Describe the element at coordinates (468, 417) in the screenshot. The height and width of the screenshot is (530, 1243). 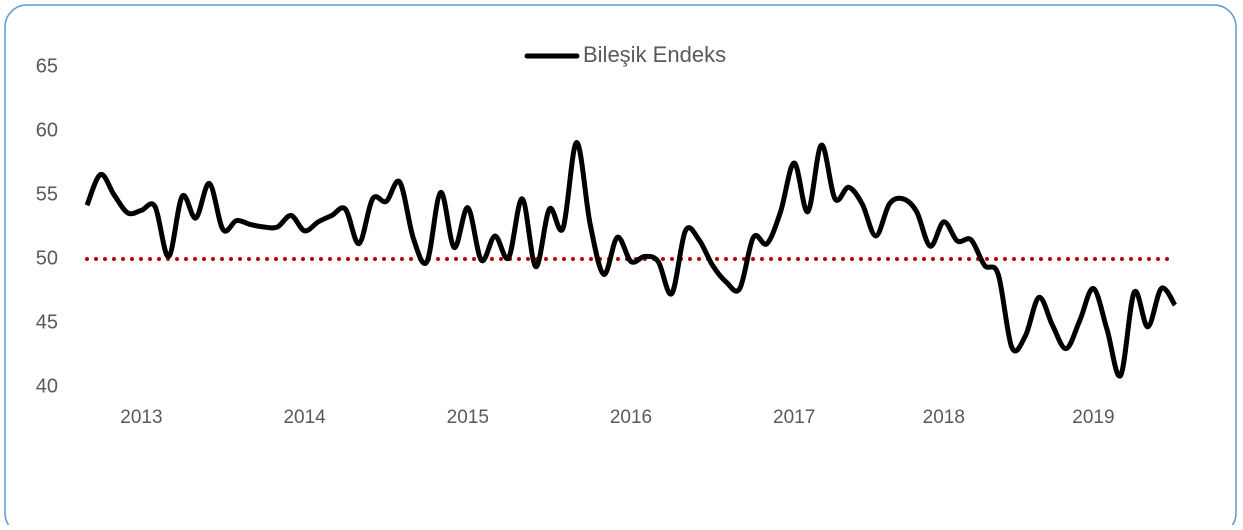
I see `x-tick-label: 2015` at that location.